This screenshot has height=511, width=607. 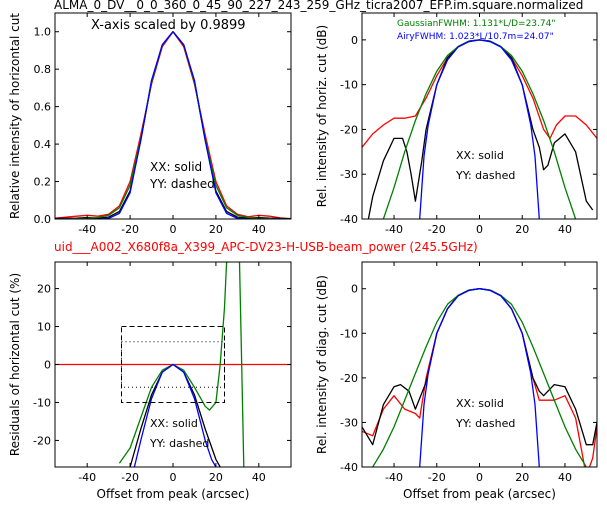 What do you see at coordinates (476, 24) in the screenshot?
I see `legend-gaussian-fwhm: GaussianFWHM: 1.131*L/D=23.74"` at bounding box center [476, 24].